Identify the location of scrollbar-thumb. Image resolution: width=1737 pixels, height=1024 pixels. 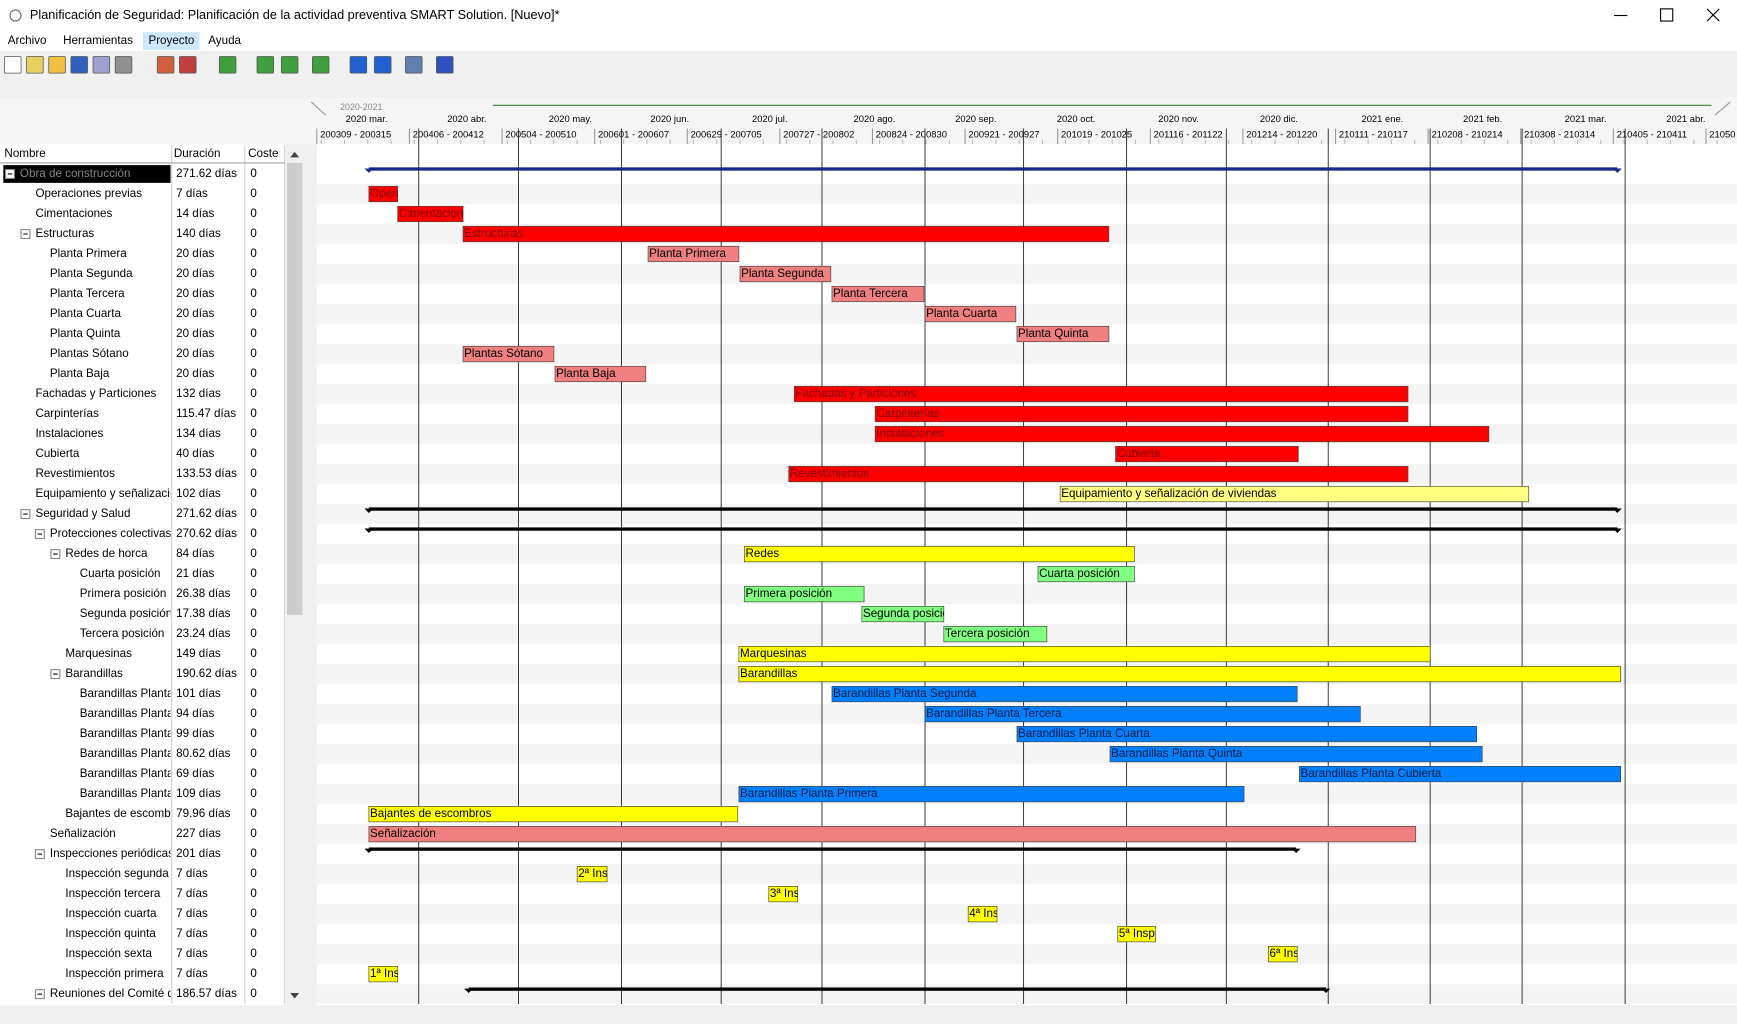
(294, 389).